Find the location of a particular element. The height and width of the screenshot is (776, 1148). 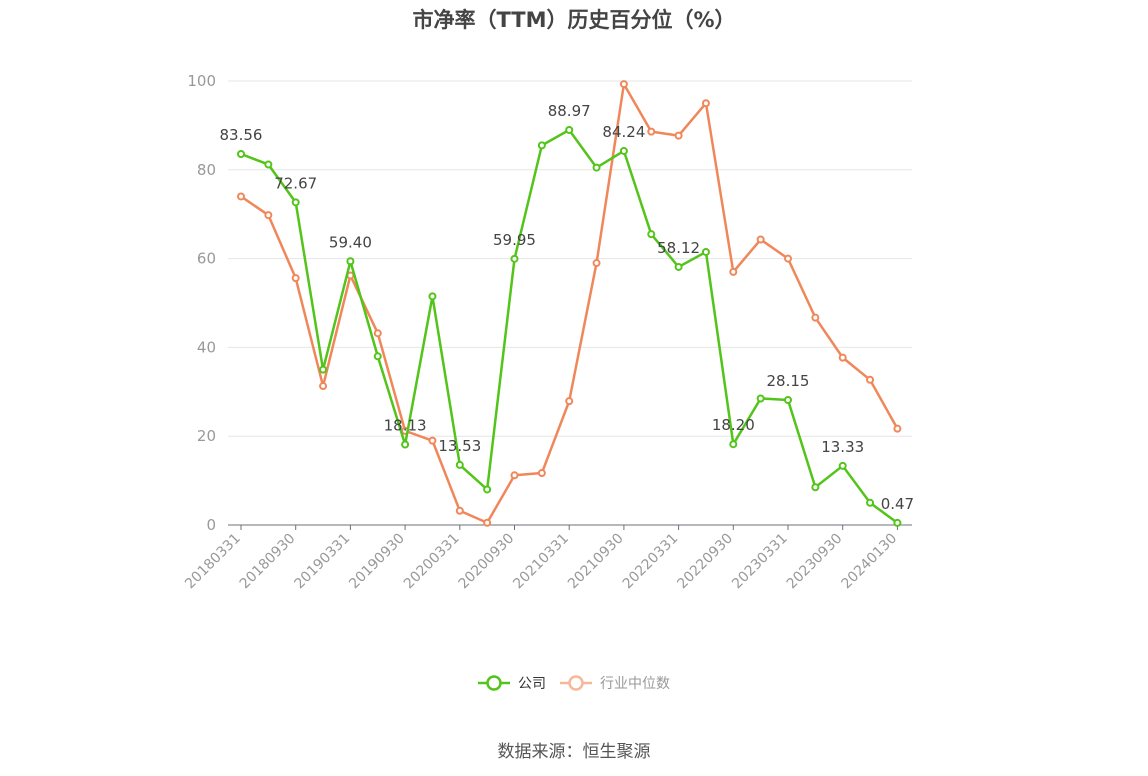

x-tick-label: 20220930 is located at coordinates (705, 562).